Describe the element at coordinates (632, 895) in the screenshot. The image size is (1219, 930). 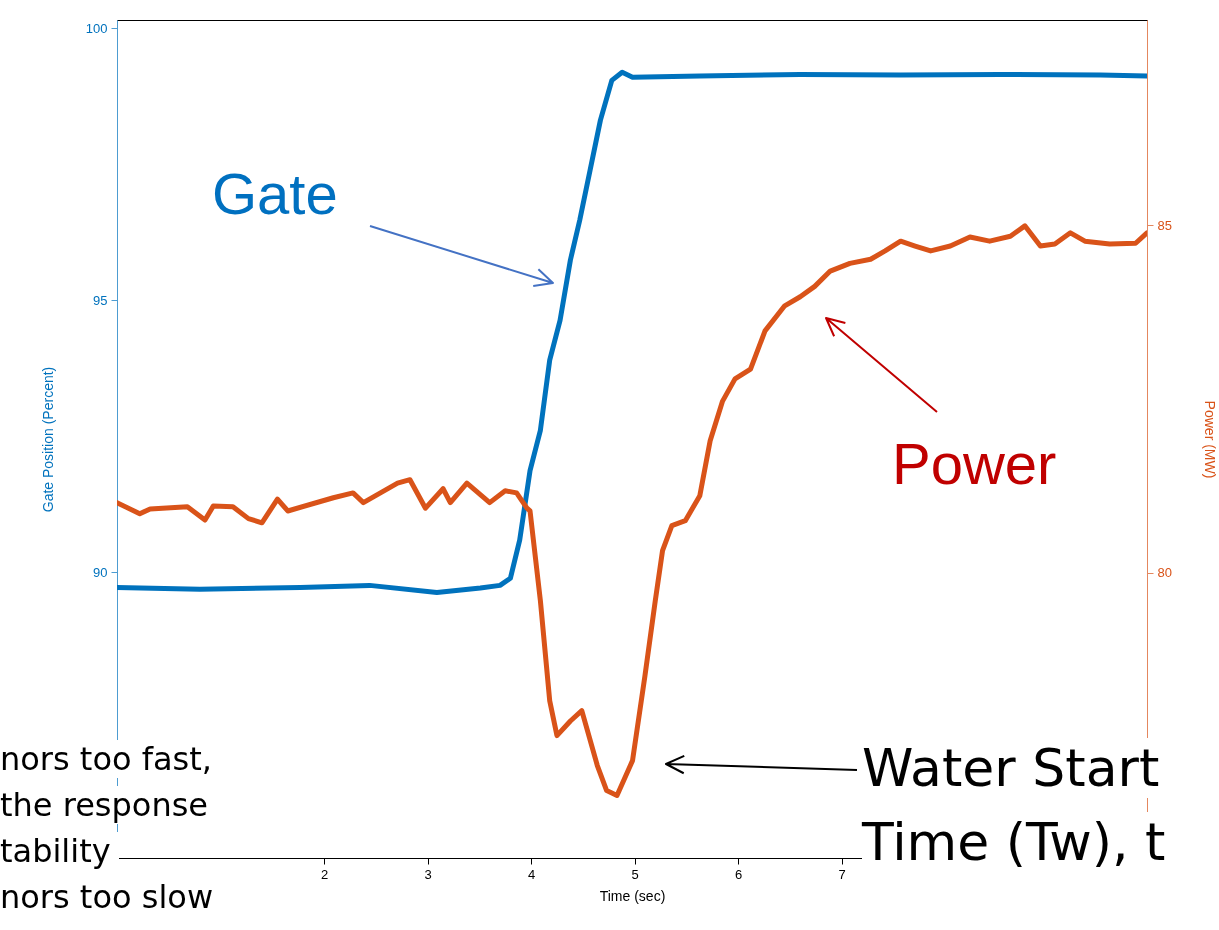
I see `x-axis-title: Time (sec)` at that location.